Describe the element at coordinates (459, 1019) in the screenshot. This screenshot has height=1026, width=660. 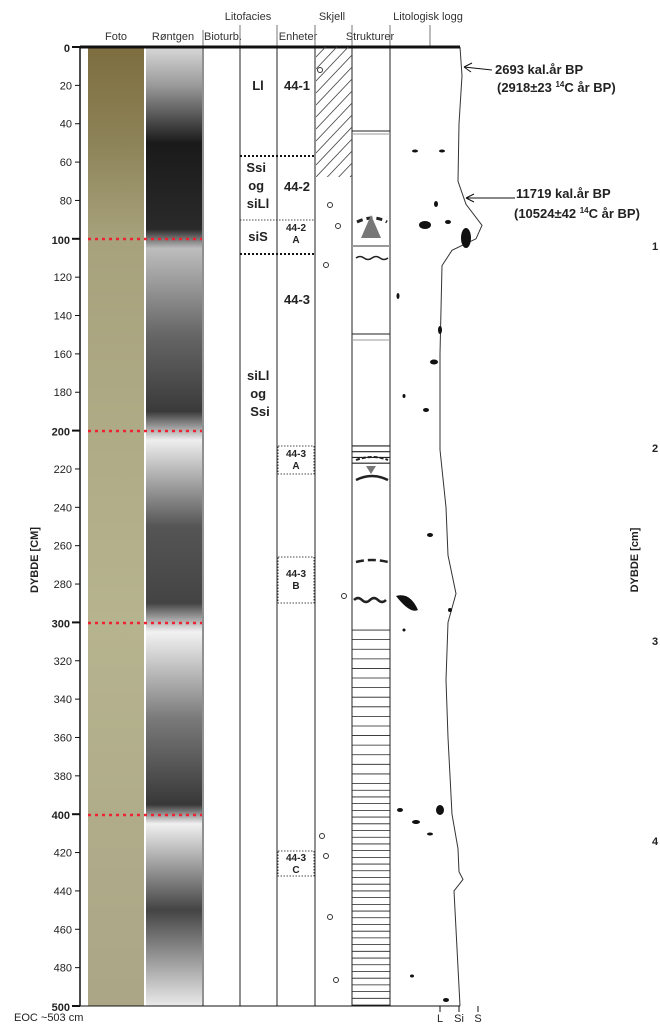
I see `grain-size-label: Si` at that location.